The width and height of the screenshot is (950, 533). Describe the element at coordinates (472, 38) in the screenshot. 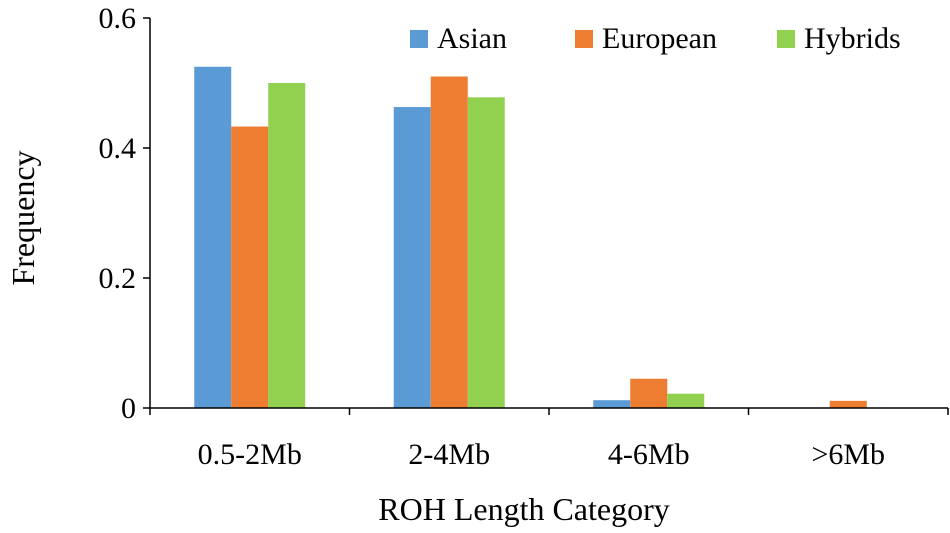

I see `legend-label-asian: Asian` at that location.